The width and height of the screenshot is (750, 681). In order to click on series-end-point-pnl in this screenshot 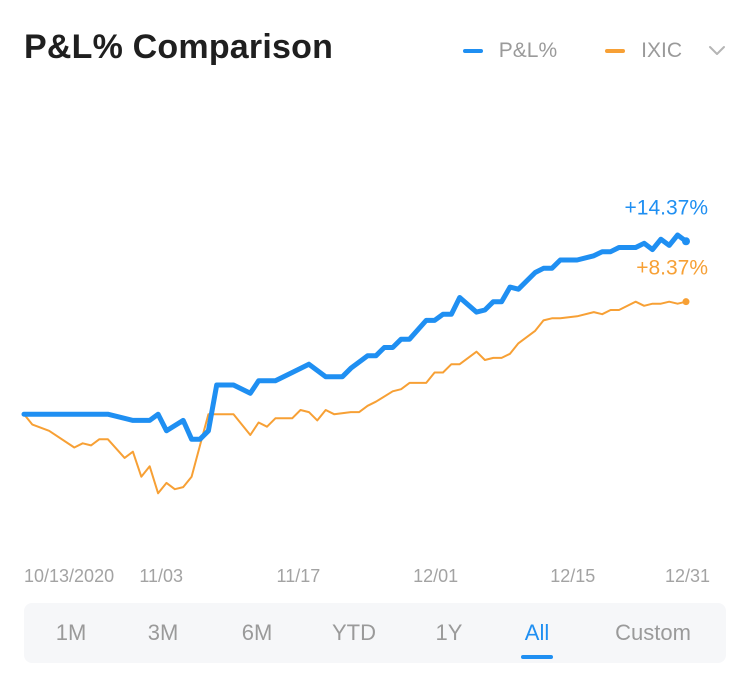, I will do `click(686, 241)`.